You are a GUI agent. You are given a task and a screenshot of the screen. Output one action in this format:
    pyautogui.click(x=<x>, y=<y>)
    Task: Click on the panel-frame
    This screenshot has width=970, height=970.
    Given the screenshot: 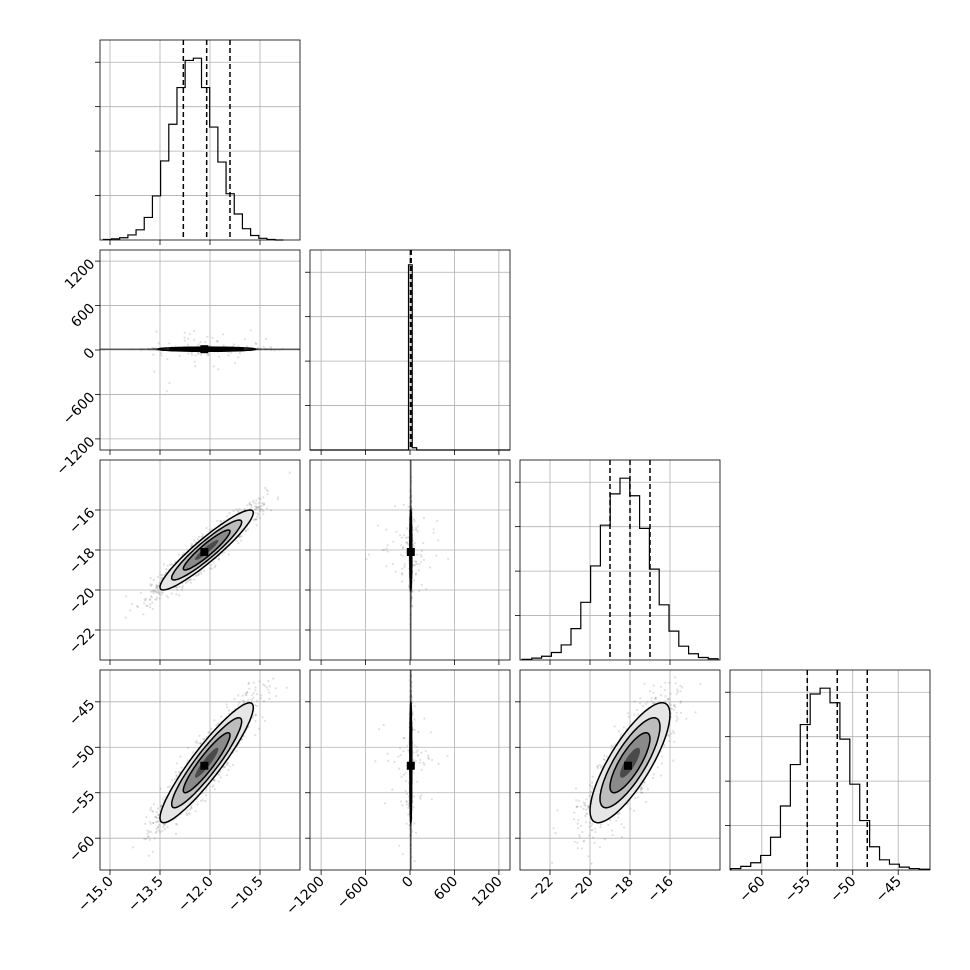 What is the action you would take?
    pyautogui.click(x=200, y=560)
    